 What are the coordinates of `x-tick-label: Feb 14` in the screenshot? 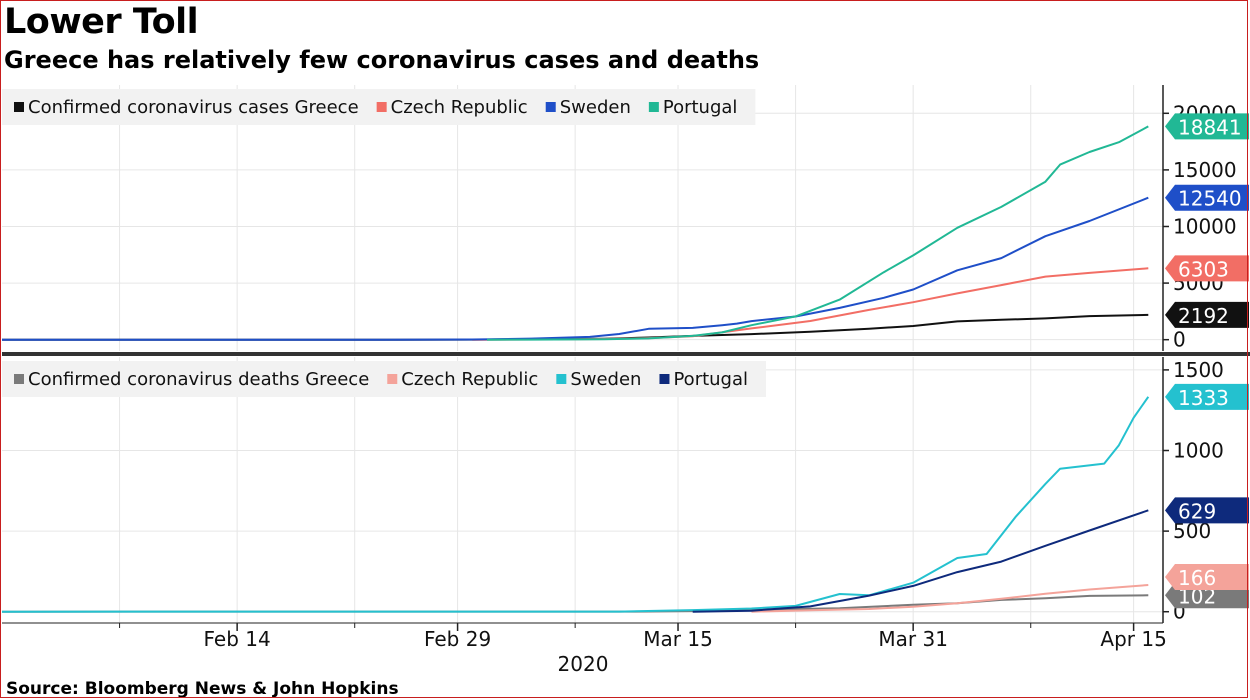 It's located at (237, 639).